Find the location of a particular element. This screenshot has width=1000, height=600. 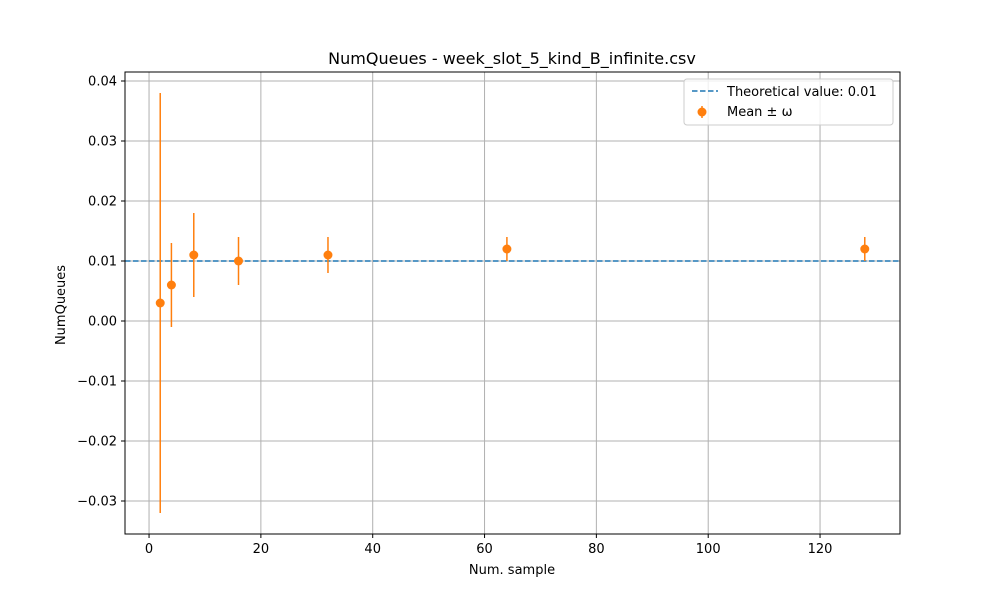

y-tick-label: 0.00 is located at coordinates (102, 322).